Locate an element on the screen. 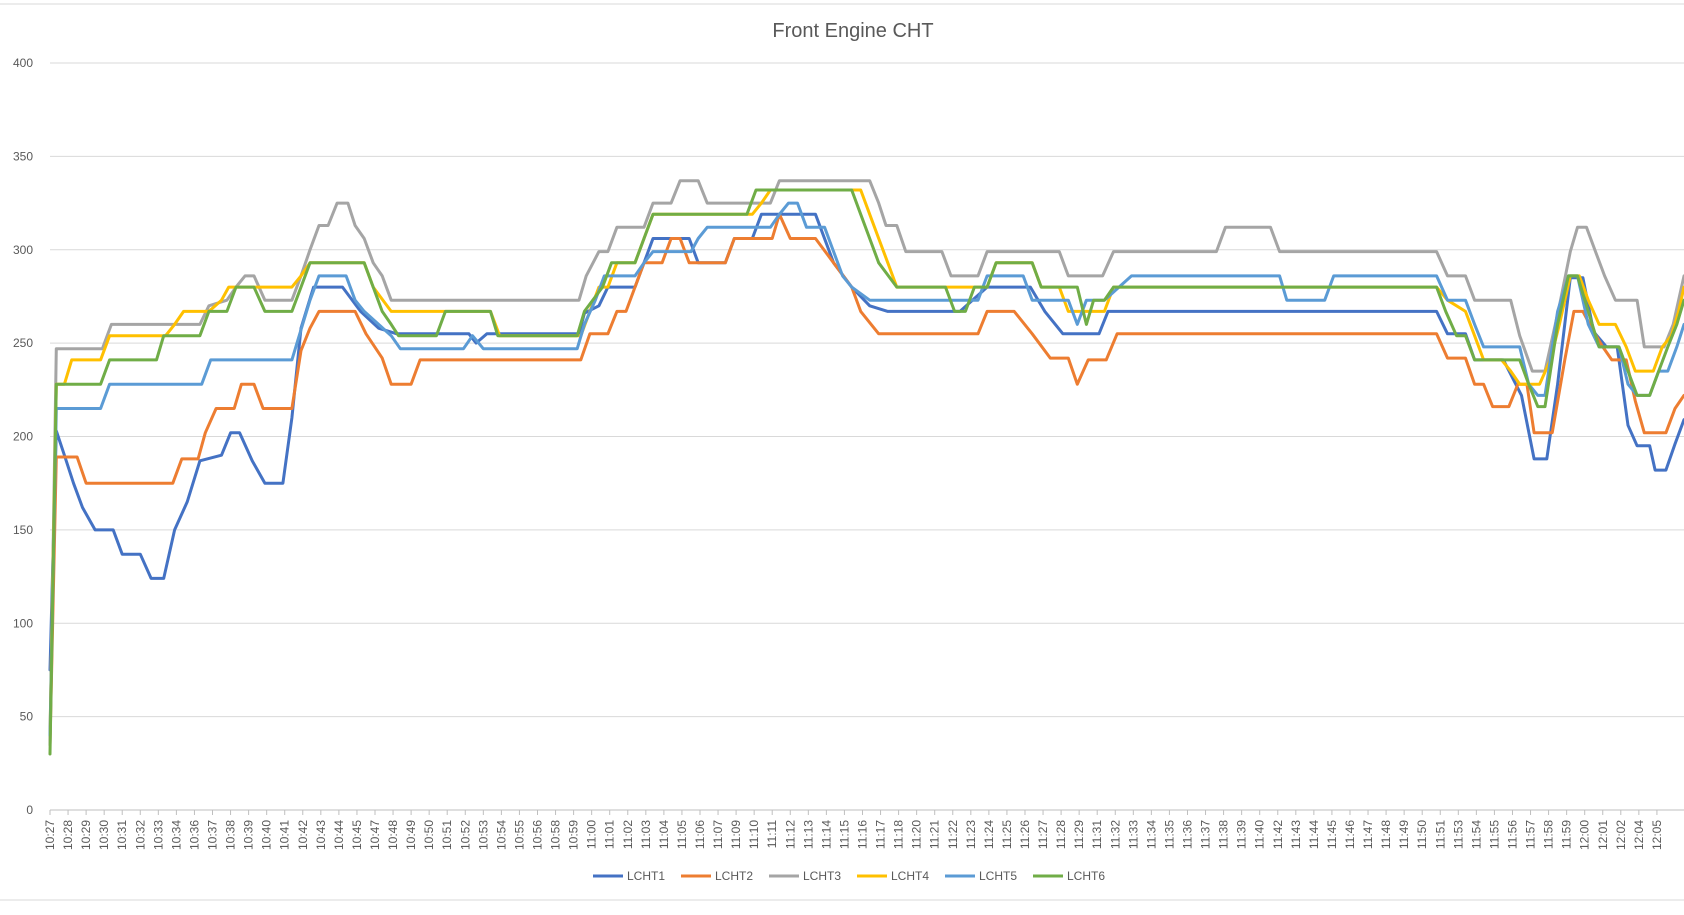  x-tick-label: 11:17 is located at coordinates (881, 834).